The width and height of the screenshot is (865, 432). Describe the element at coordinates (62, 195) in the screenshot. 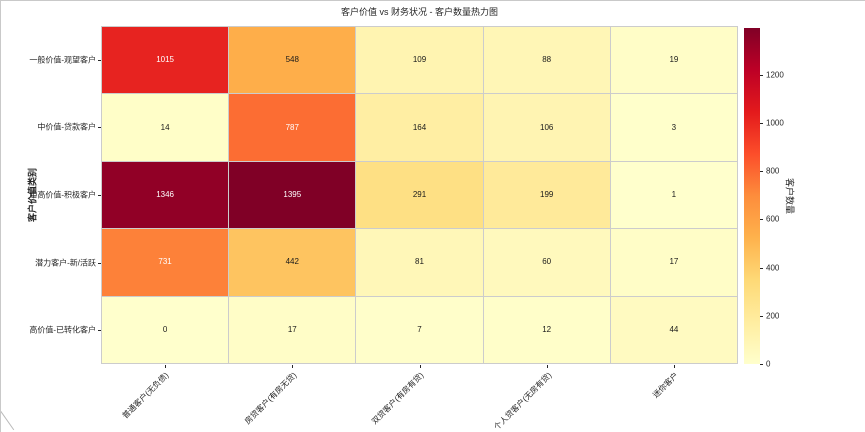

I see `y-tick-label: 中高价值-积极客户` at that location.